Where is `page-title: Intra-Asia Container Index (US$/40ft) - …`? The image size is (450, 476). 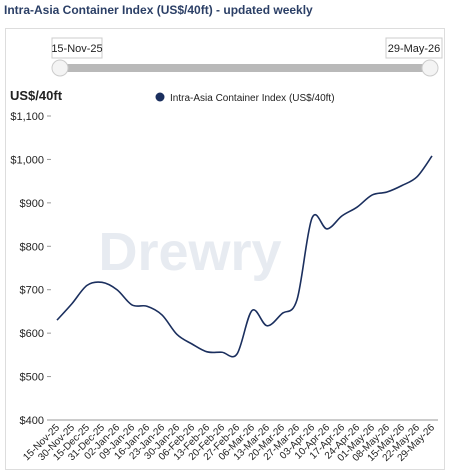 page-title: Intra-Asia Container Index (US$/40ft) - … is located at coordinates (158, 10).